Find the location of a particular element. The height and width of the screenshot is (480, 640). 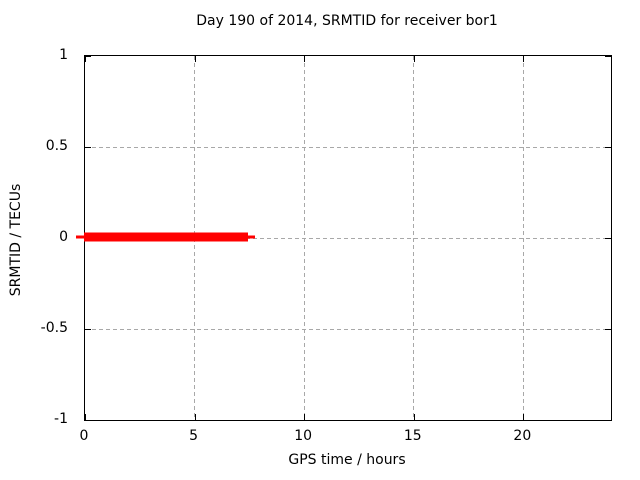

x-tick-label: 10 is located at coordinates (303, 436).